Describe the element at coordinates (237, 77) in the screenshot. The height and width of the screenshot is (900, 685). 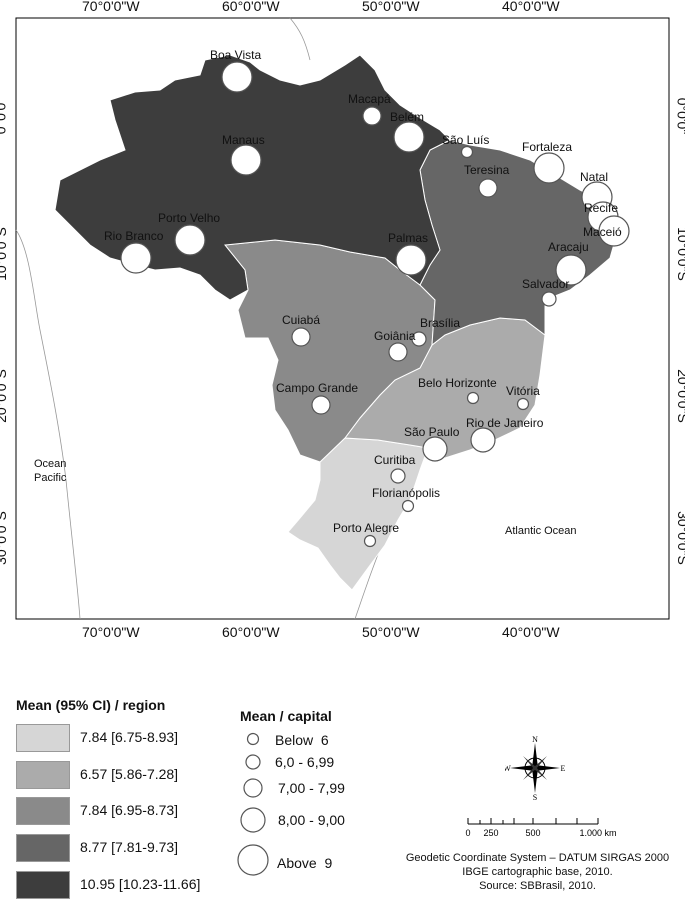
I see `capital-marker-boa-vista` at that location.